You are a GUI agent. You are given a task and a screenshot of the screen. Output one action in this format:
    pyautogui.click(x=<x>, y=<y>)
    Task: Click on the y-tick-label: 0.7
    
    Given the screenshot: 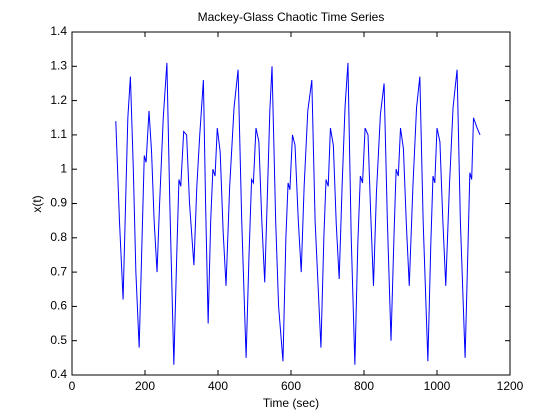 What is the action you would take?
    pyautogui.click(x=58, y=271)
    